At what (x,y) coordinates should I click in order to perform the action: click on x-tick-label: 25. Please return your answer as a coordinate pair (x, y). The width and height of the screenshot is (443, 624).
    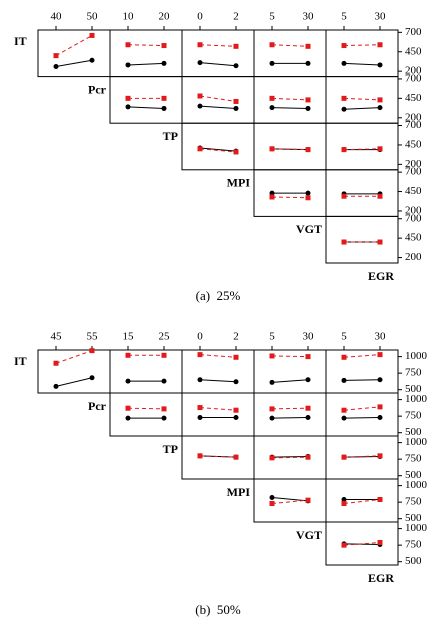
    Looking at the image, I should click on (165, 337).